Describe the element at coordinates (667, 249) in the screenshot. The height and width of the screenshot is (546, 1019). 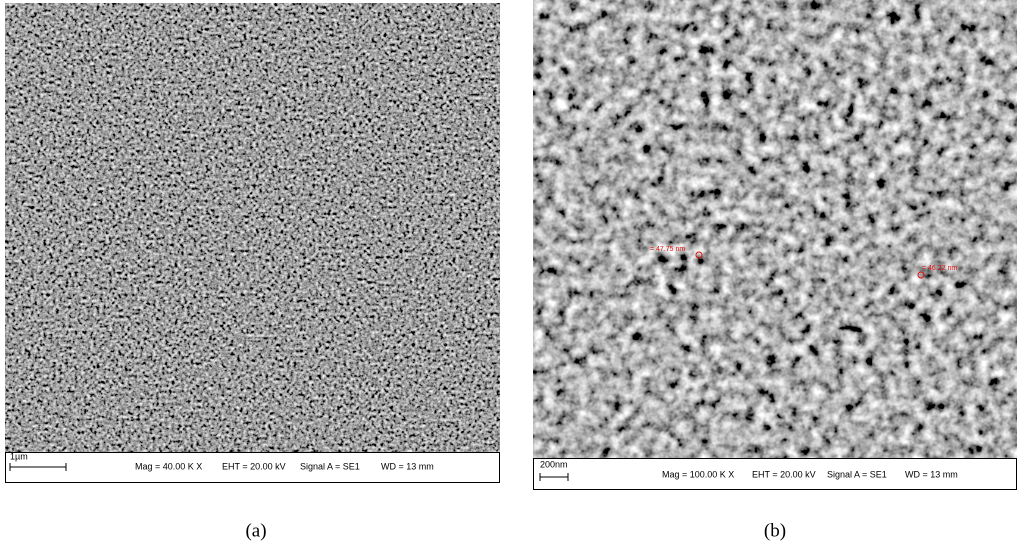
I see `measurement-label: = 47.75 nm` at that location.